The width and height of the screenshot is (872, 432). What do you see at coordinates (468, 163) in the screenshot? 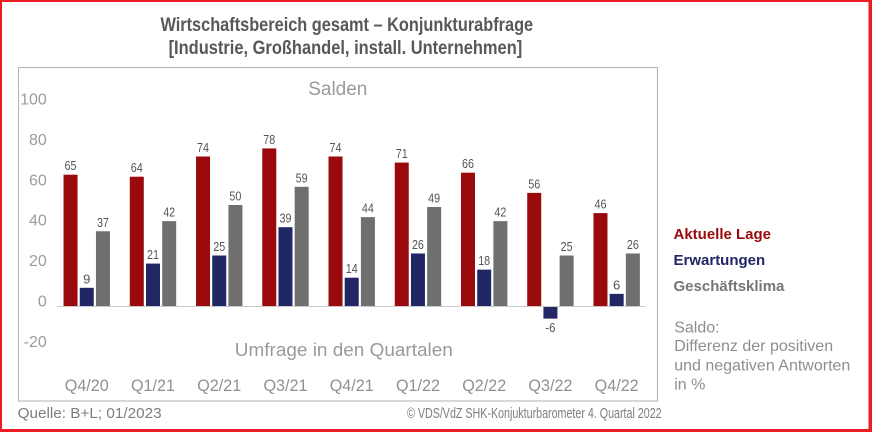
I see `svg-text: 66` at bounding box center [468, 163].